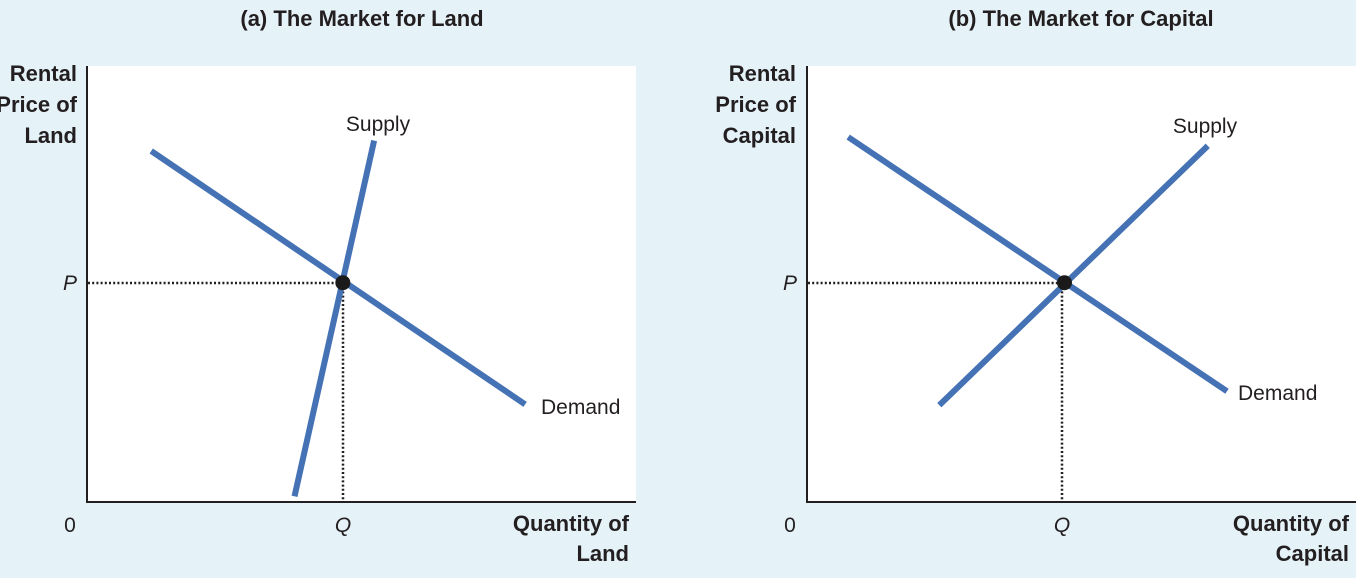  I want to click on y-axis-label-line-3: Capital, so click(759, 135).